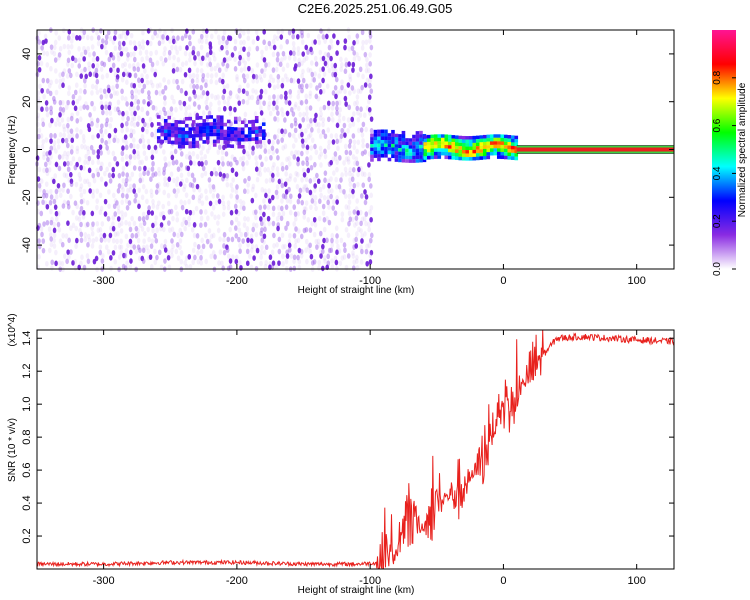  Describe the element at coordinates (717, 77) in the screenshot. I see `colorbar-tick-label: 0.8` at that location.